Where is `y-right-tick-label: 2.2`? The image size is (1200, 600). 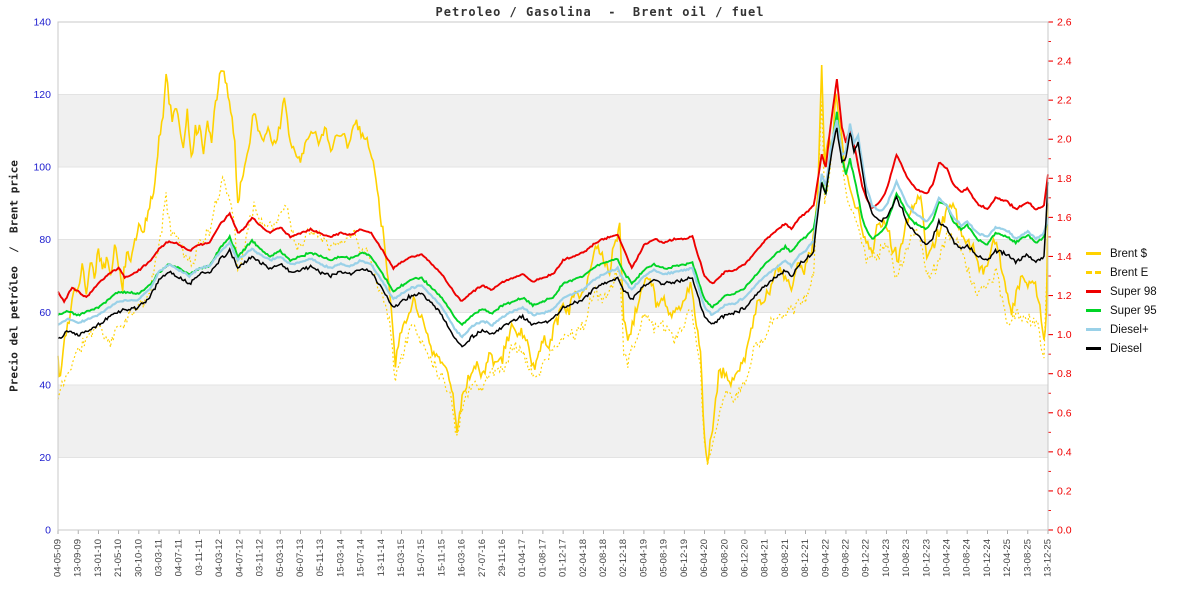 y-right-tick-label: 2.2 is located at coordinates (1064, 101).